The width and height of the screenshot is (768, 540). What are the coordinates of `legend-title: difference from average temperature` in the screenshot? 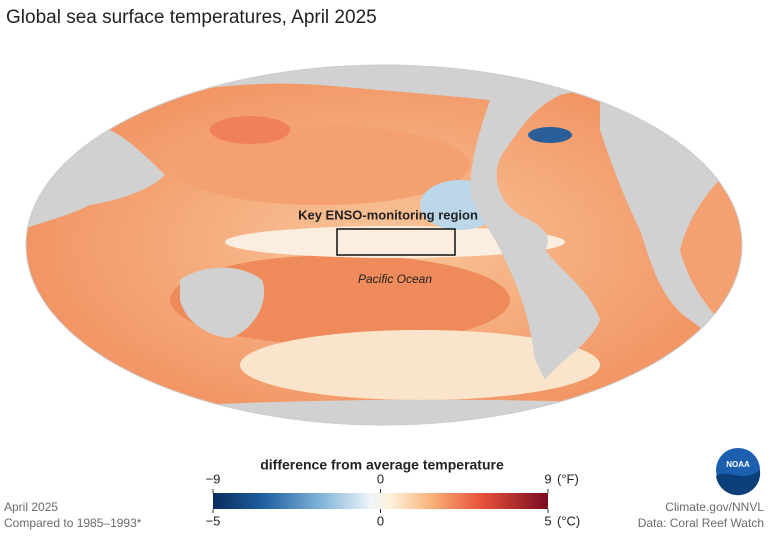 It's located at (382, 465).